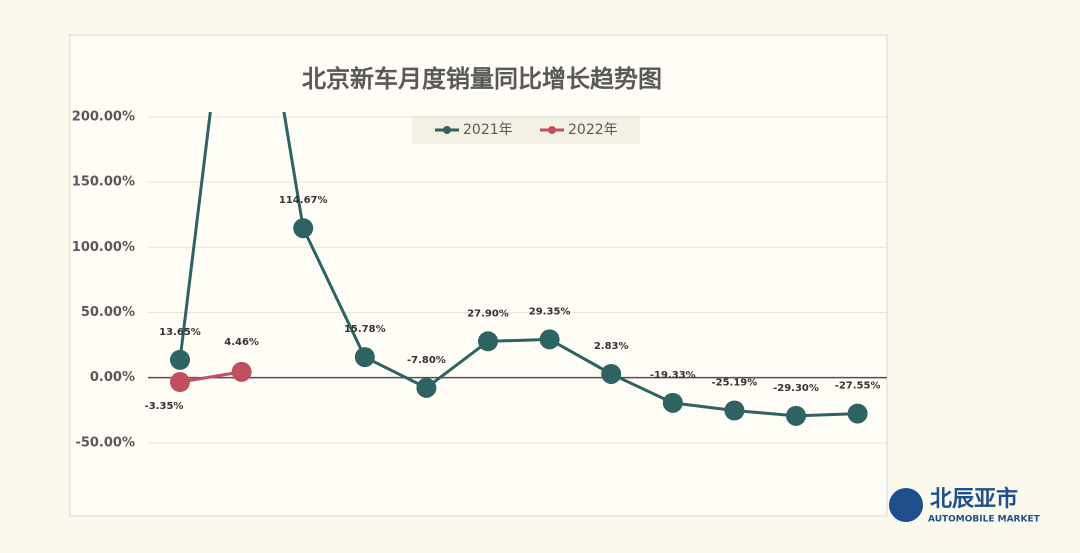 The height and width of the screenshot is (553, 1080). What do you see at coordinates (593, 130) in the screenshot?
I see `legend-label: 2022年` at bounding box center [593, 130].